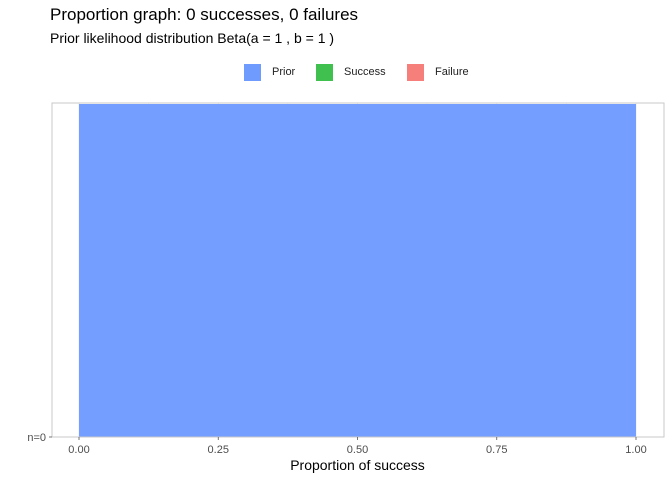 Image resolution: width=672 pixels, height=480 pixels. I want to click on legend-swatch-failure, so click(415, 72).